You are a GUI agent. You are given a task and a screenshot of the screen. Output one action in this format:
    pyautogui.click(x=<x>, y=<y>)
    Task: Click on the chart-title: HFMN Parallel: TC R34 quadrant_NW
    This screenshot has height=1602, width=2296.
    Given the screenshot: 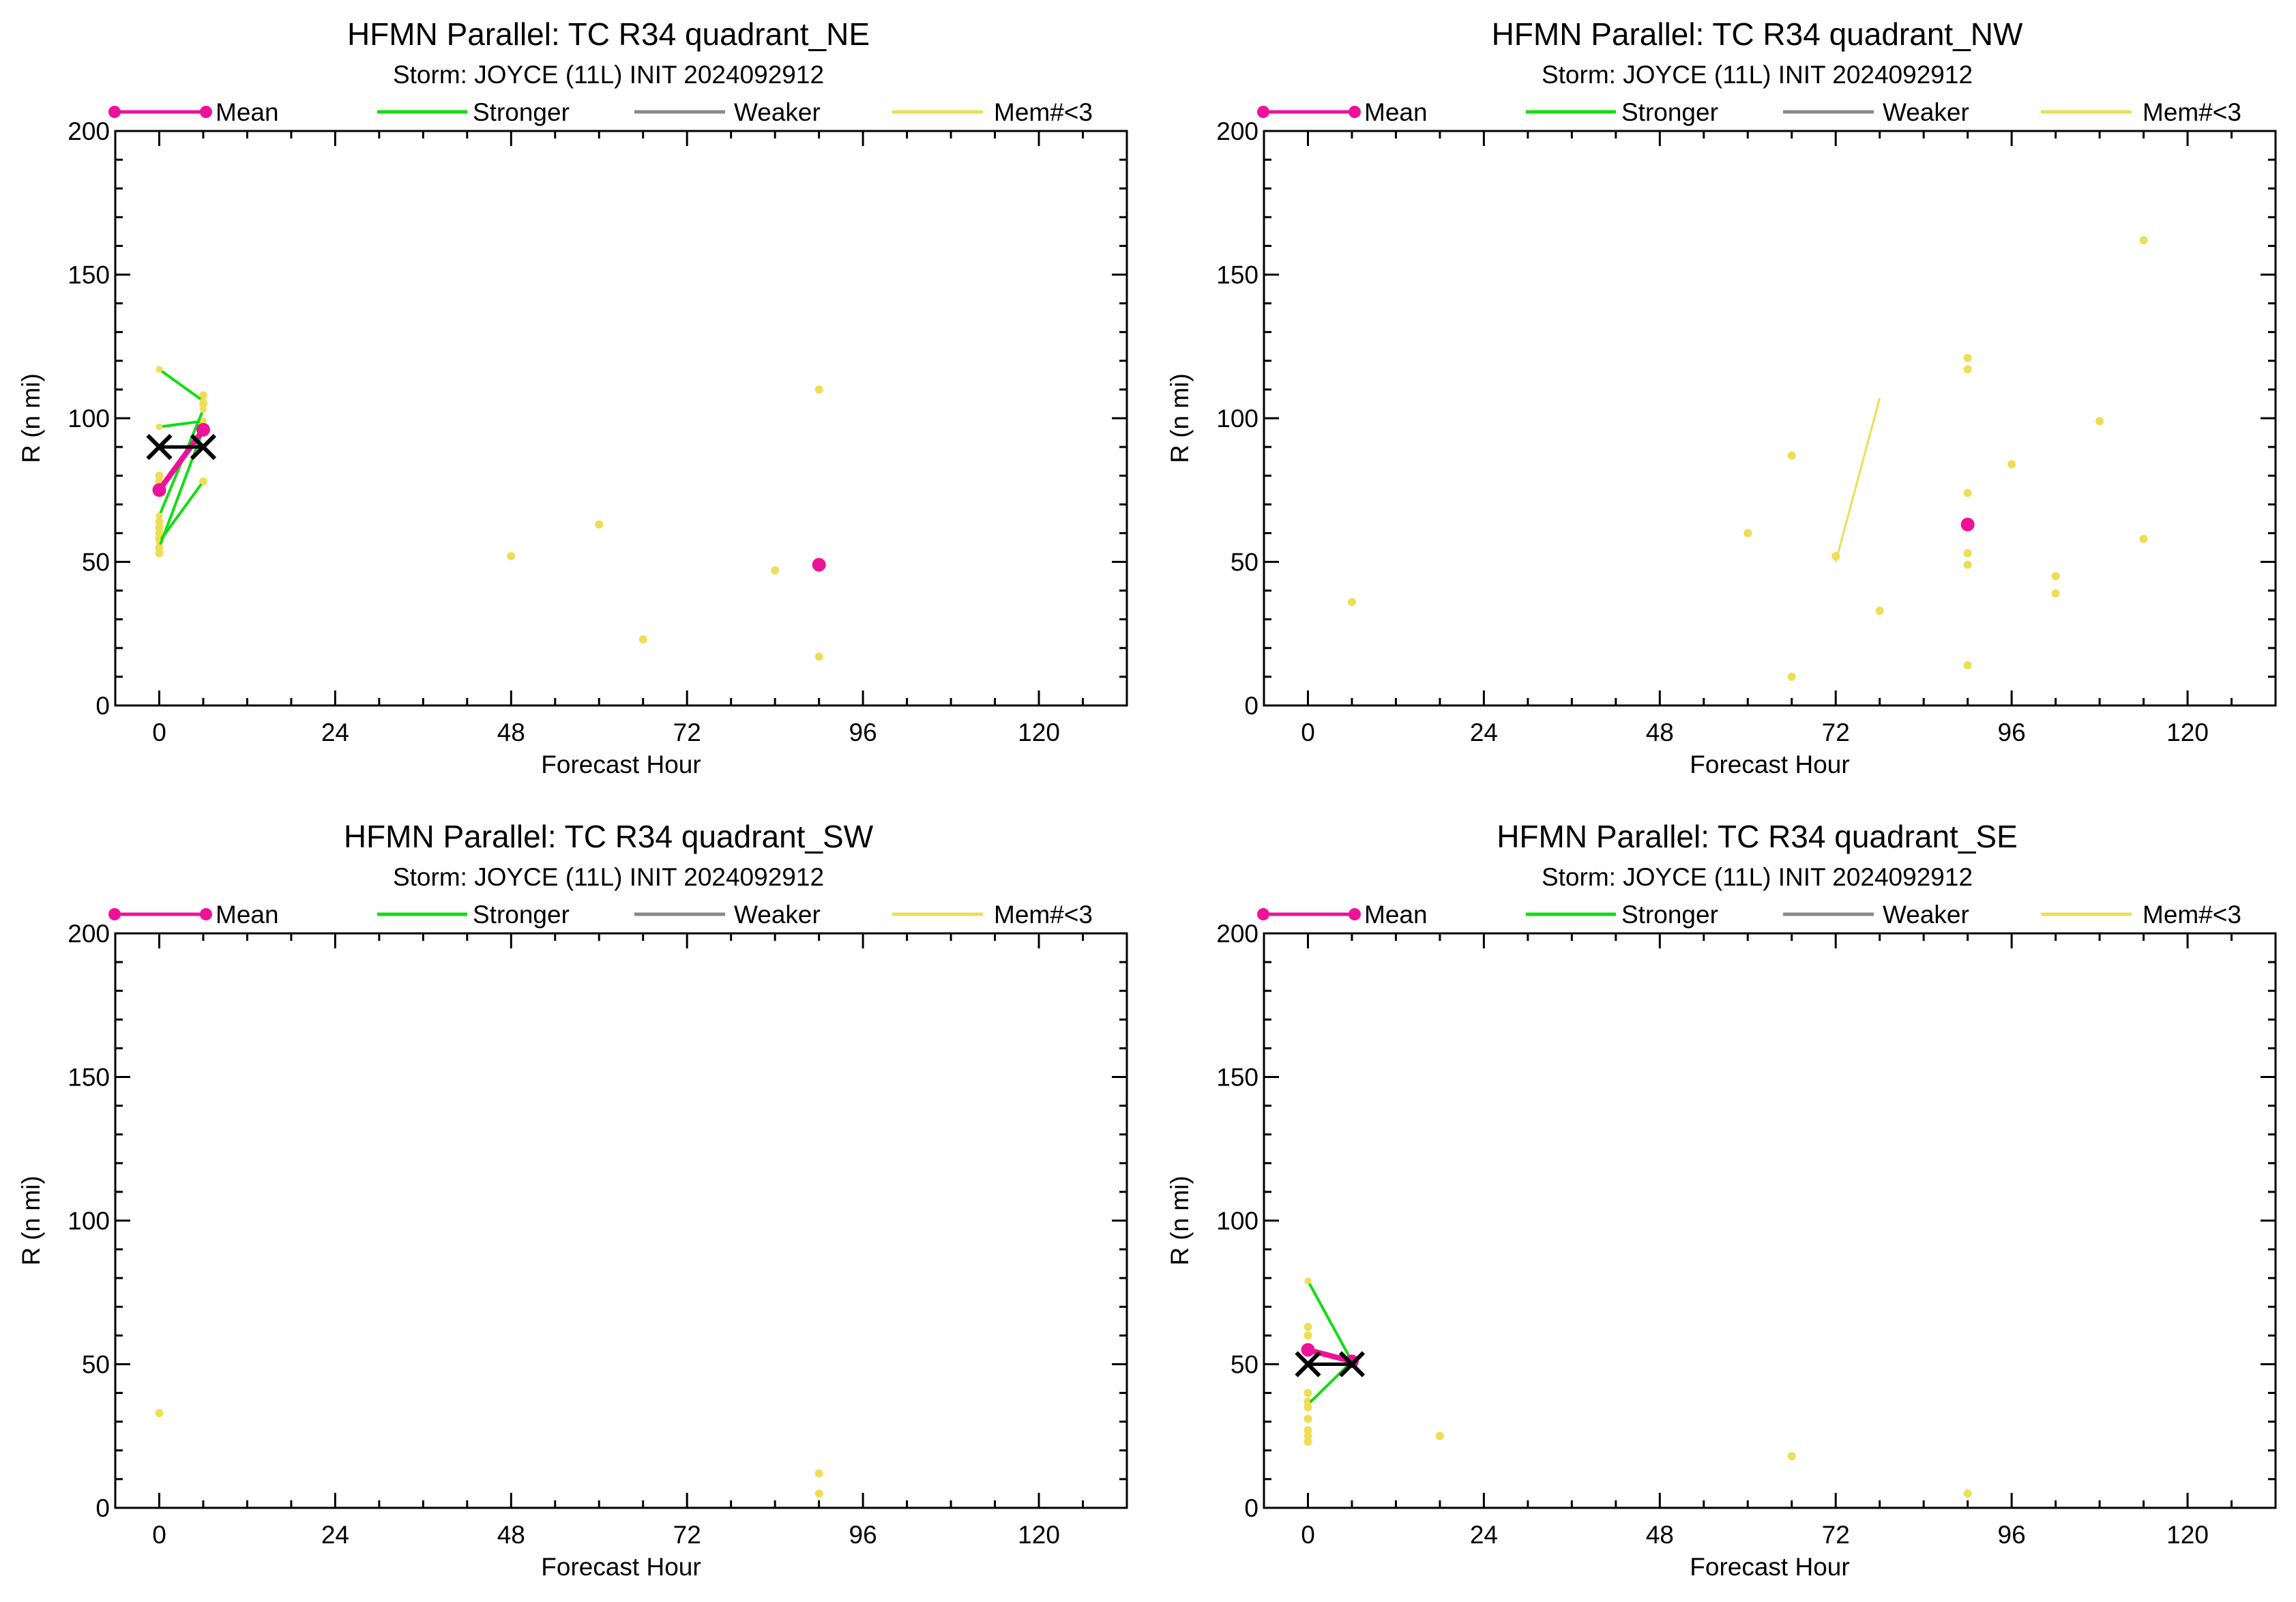 What is the action you would take?
    pyautogui.click(x=1757, y=34)
    